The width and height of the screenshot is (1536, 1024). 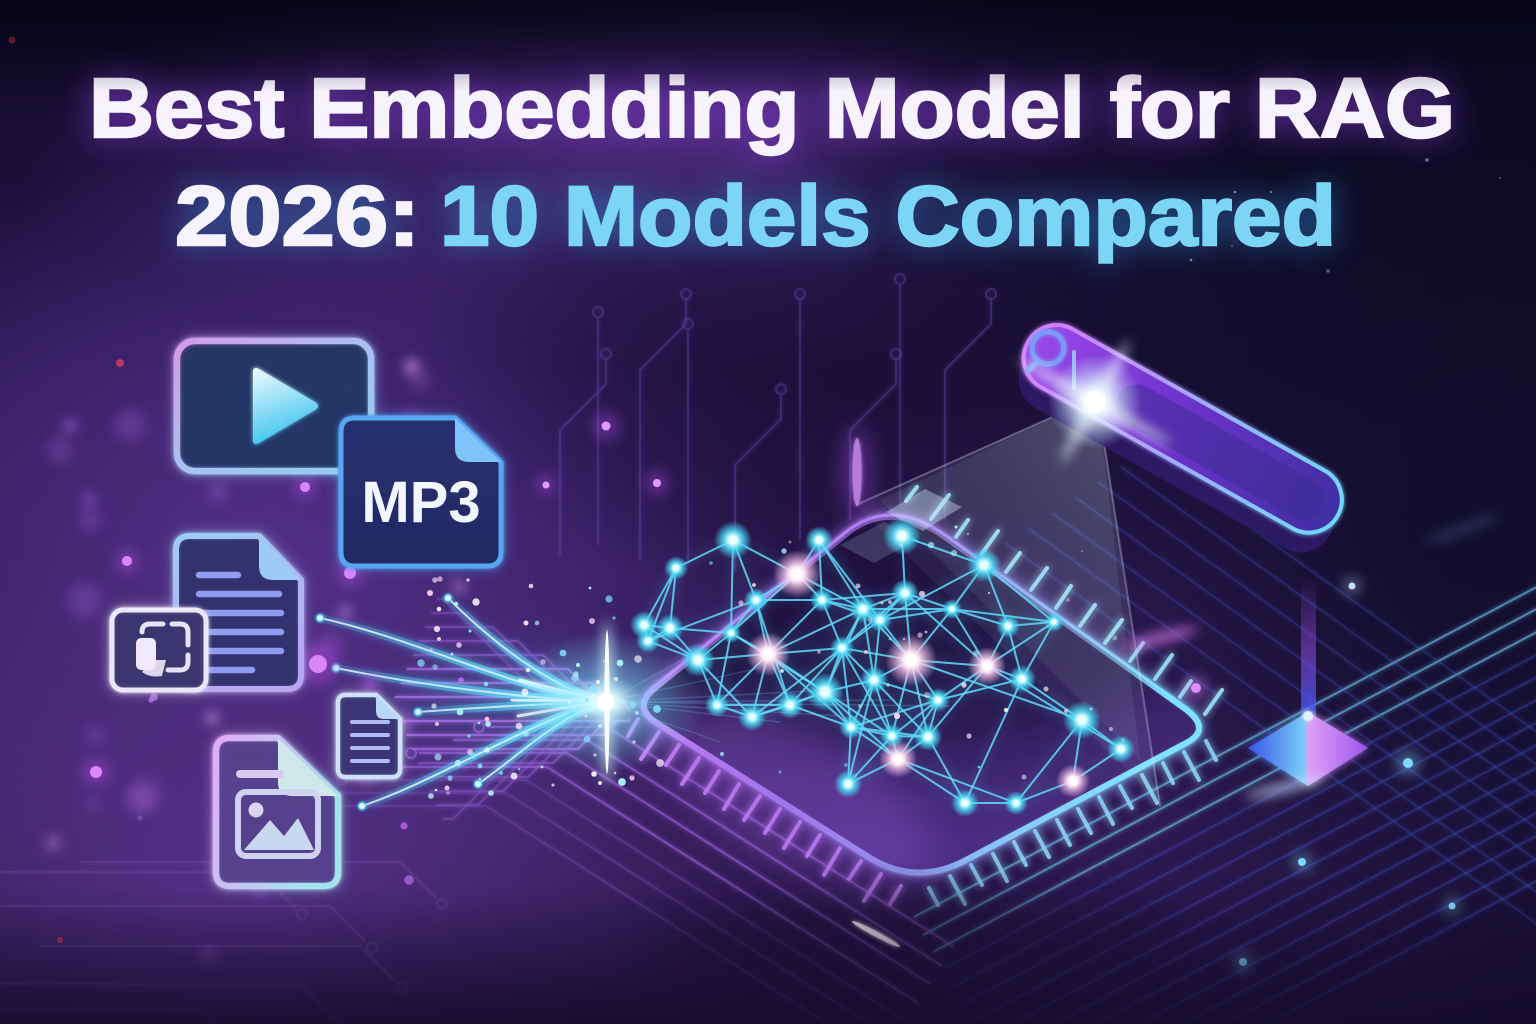 I want to click on svg-text: MP3, so click(x=420, y=502).